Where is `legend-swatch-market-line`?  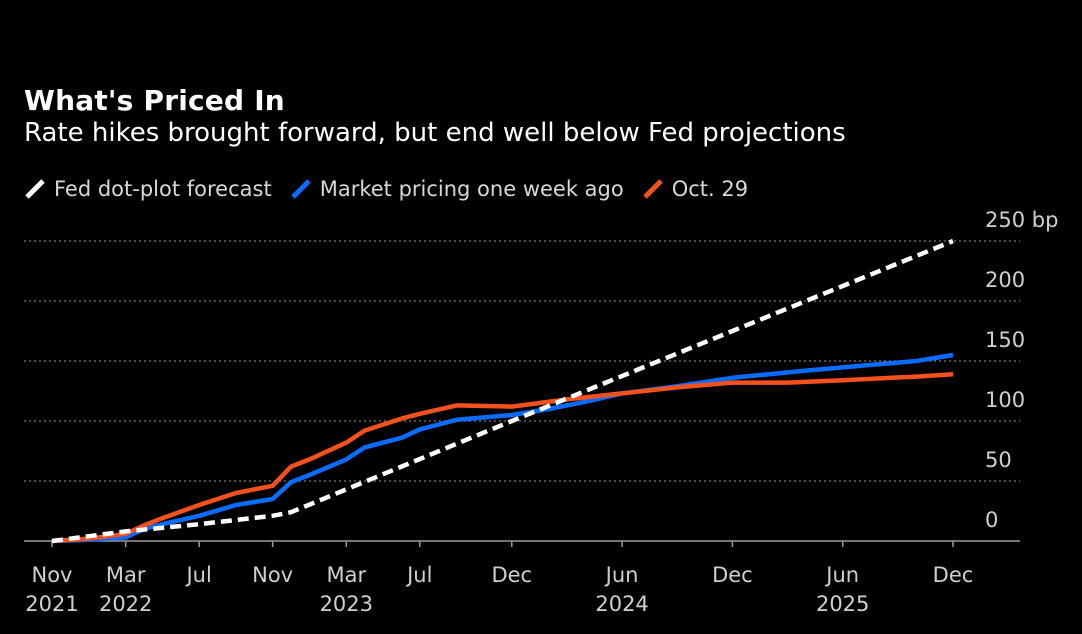 legend-swatch-market-line is located at coordinates (300, 189).